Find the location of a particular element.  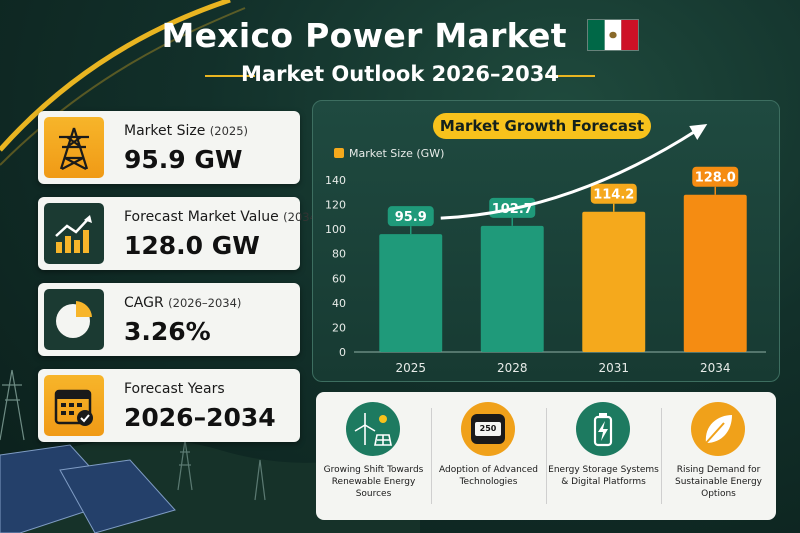

title-text: Mexico Power Market is located at coordinates (364, 35).